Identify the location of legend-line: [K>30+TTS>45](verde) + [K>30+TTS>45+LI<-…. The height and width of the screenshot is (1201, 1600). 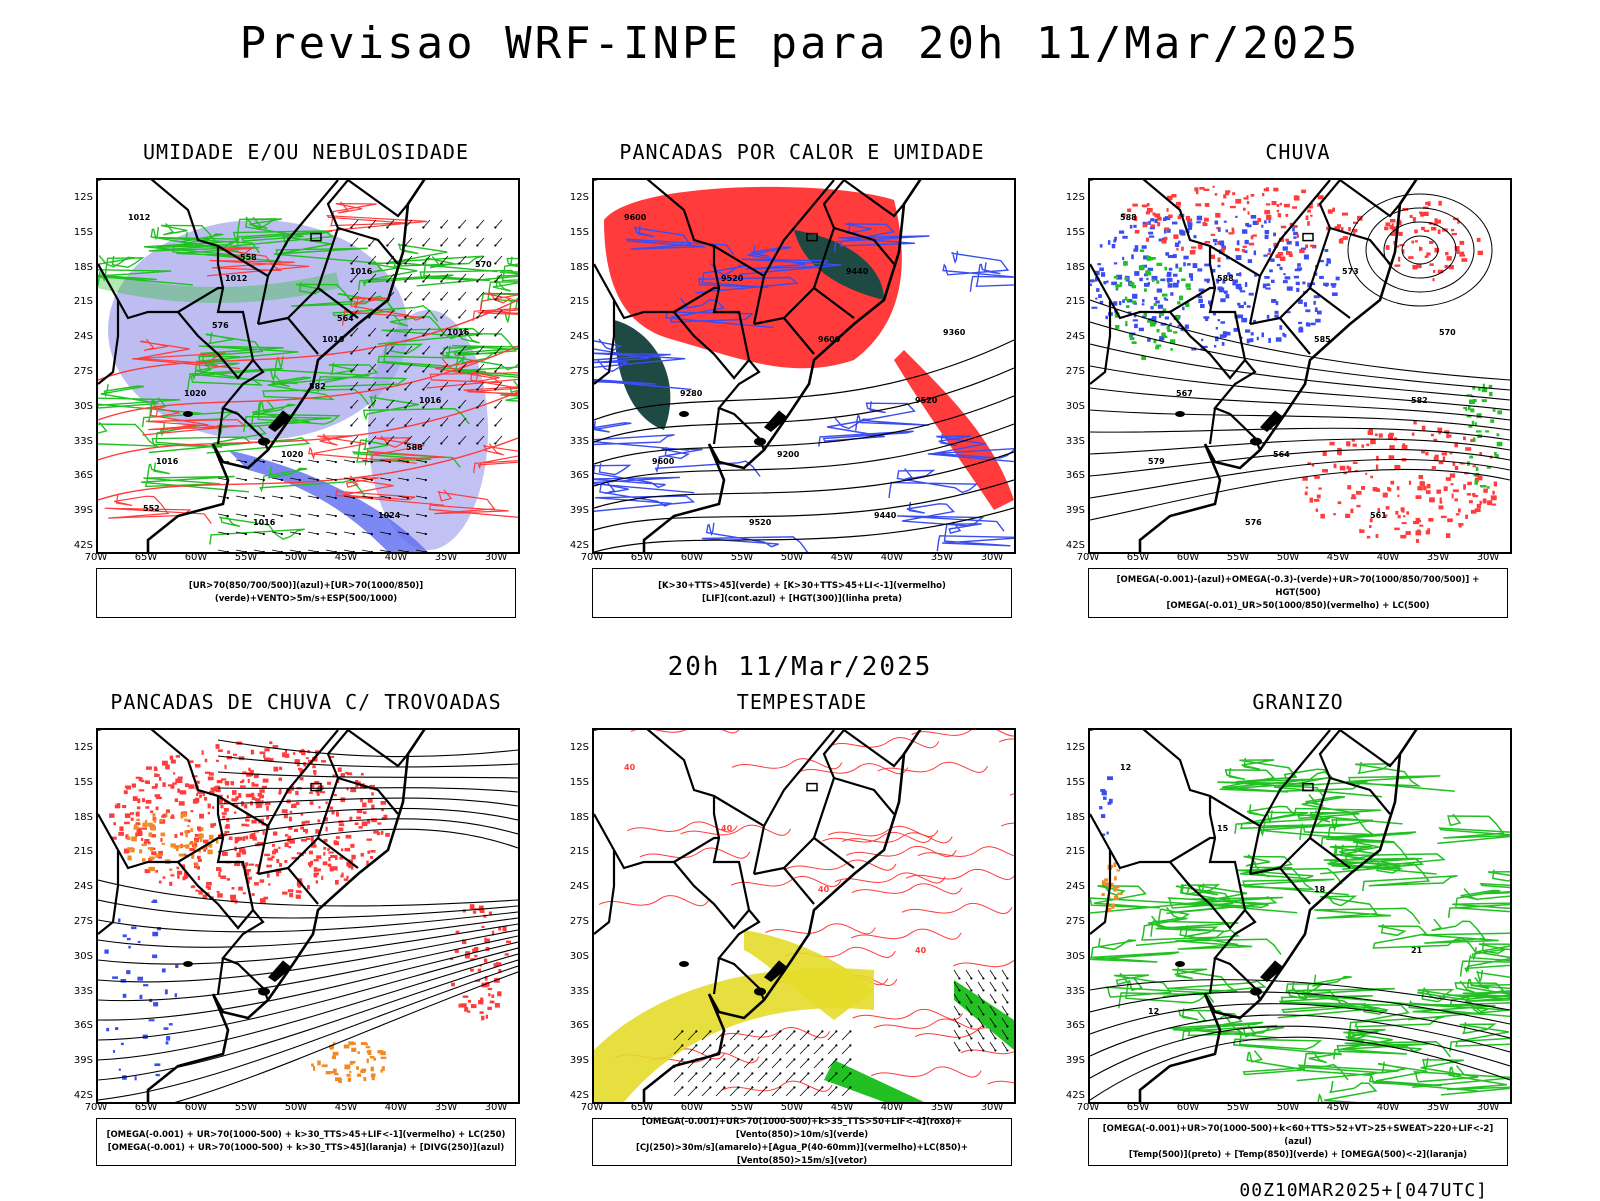
(802, 586).